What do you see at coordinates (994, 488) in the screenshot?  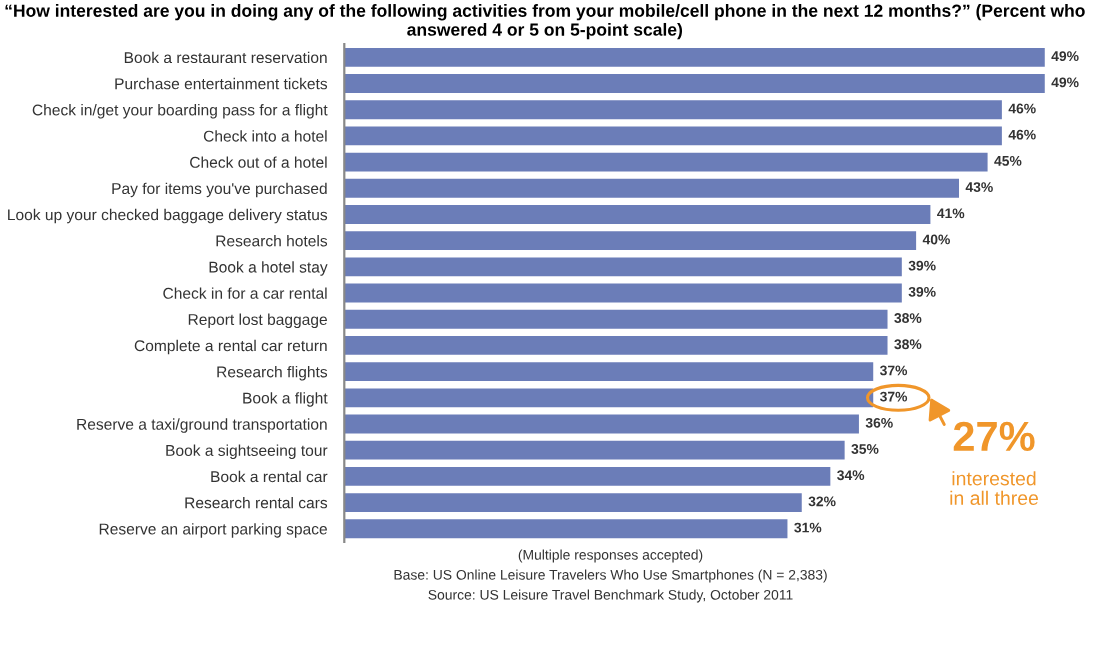 I see `annotation: interested in all three` at bounding box center [994, 488].